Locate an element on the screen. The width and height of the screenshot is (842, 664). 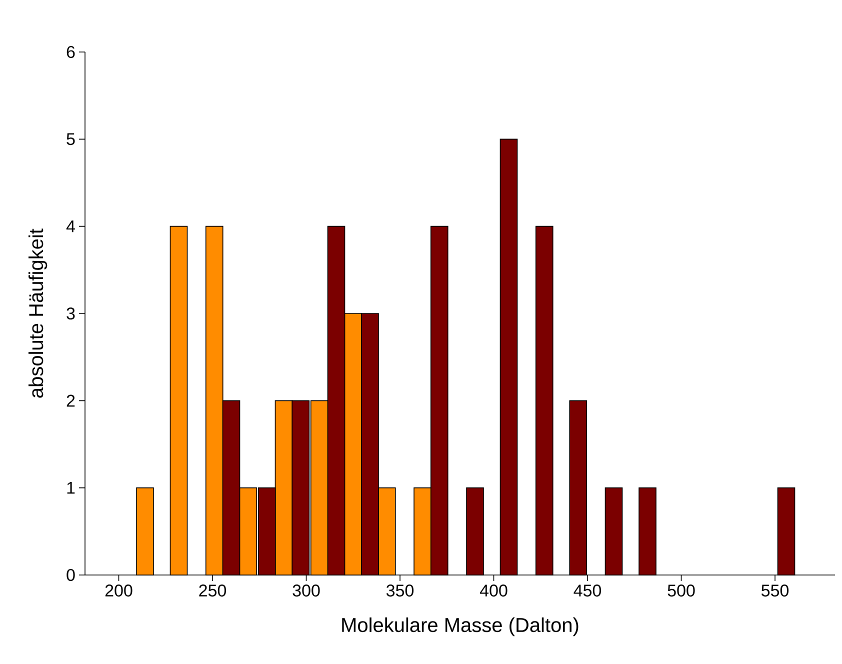
x-tick-label: 400 is located at coordinates (494, 590).